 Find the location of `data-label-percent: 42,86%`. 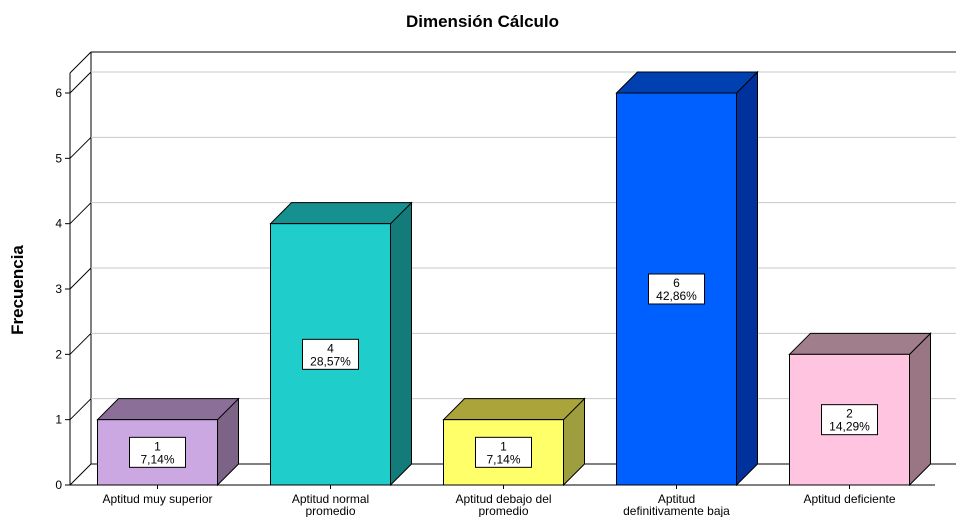

data-label-percent: 42,86% is located at coordinates (676, 296).